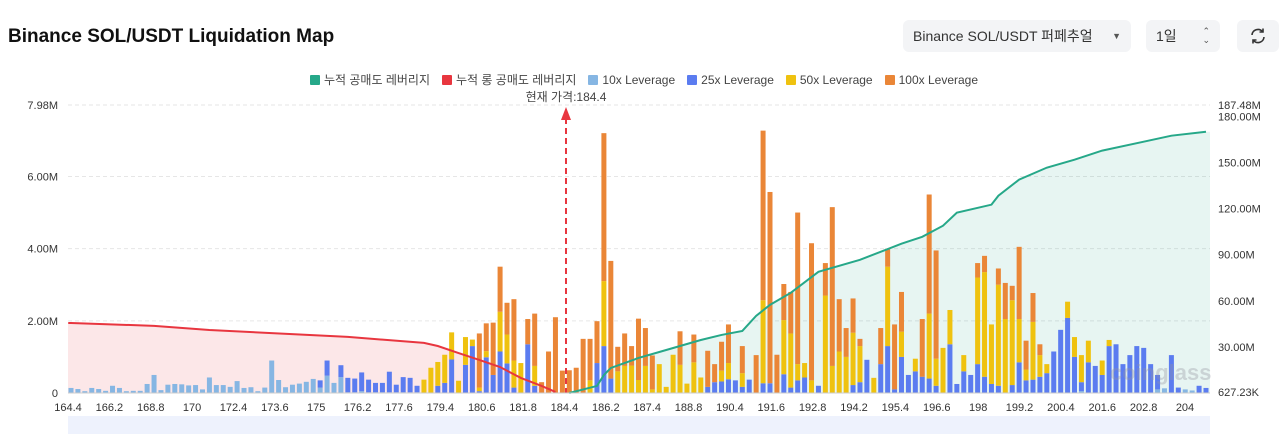 This screenshot has height=434, width=1280. I want to click on time-range-select: 1일 ⌃ ⌄, so click(1183, 36).